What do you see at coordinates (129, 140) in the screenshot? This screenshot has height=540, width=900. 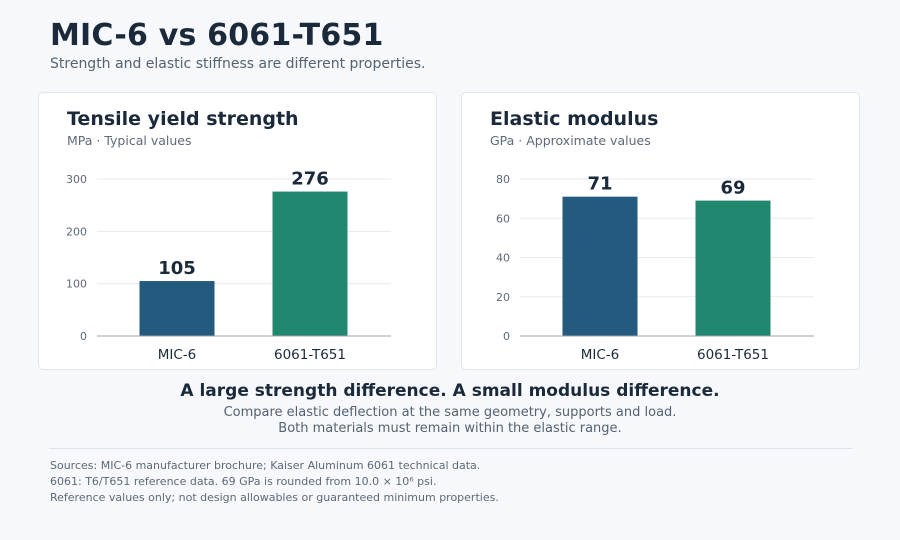 I see `chart-subtitle: MPa · Typical values` at bounding box center [129, 140].